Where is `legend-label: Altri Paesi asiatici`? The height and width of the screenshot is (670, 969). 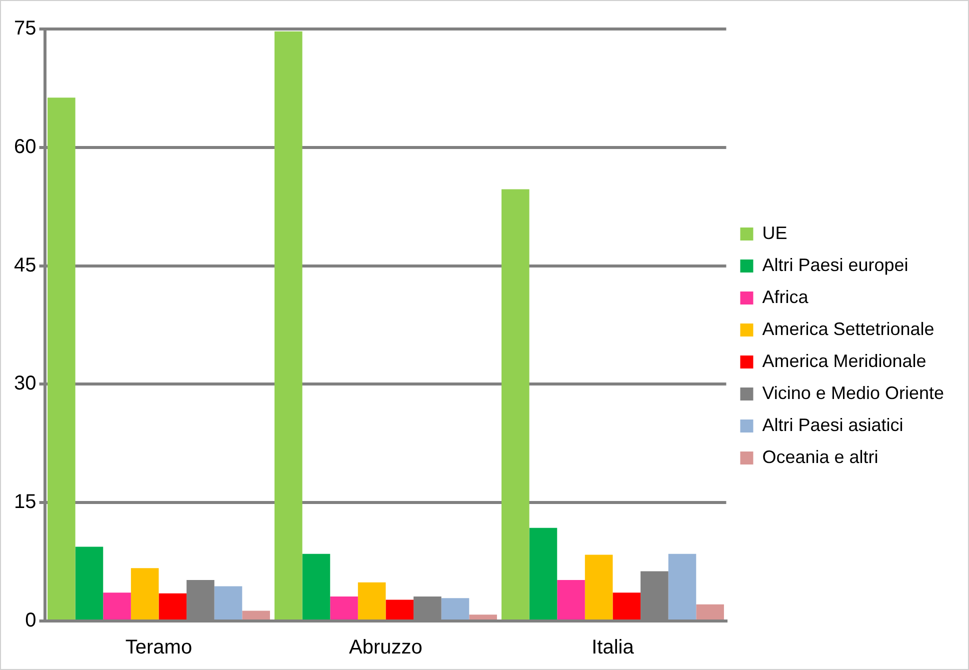 legend-label: Altri Paesi asiatici is located at coordinates (833, 424).